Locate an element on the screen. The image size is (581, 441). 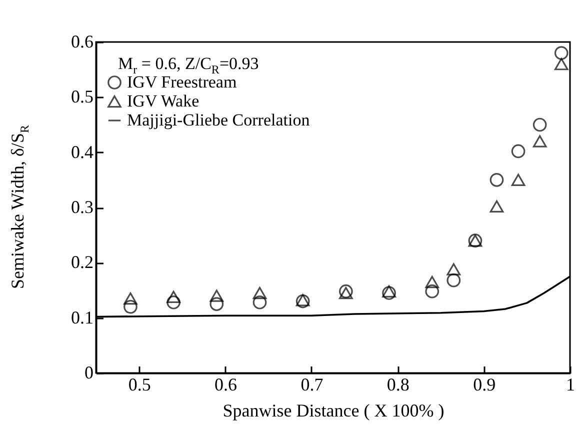
legend-label: IGV Wake is located at coordinates (163, 101).